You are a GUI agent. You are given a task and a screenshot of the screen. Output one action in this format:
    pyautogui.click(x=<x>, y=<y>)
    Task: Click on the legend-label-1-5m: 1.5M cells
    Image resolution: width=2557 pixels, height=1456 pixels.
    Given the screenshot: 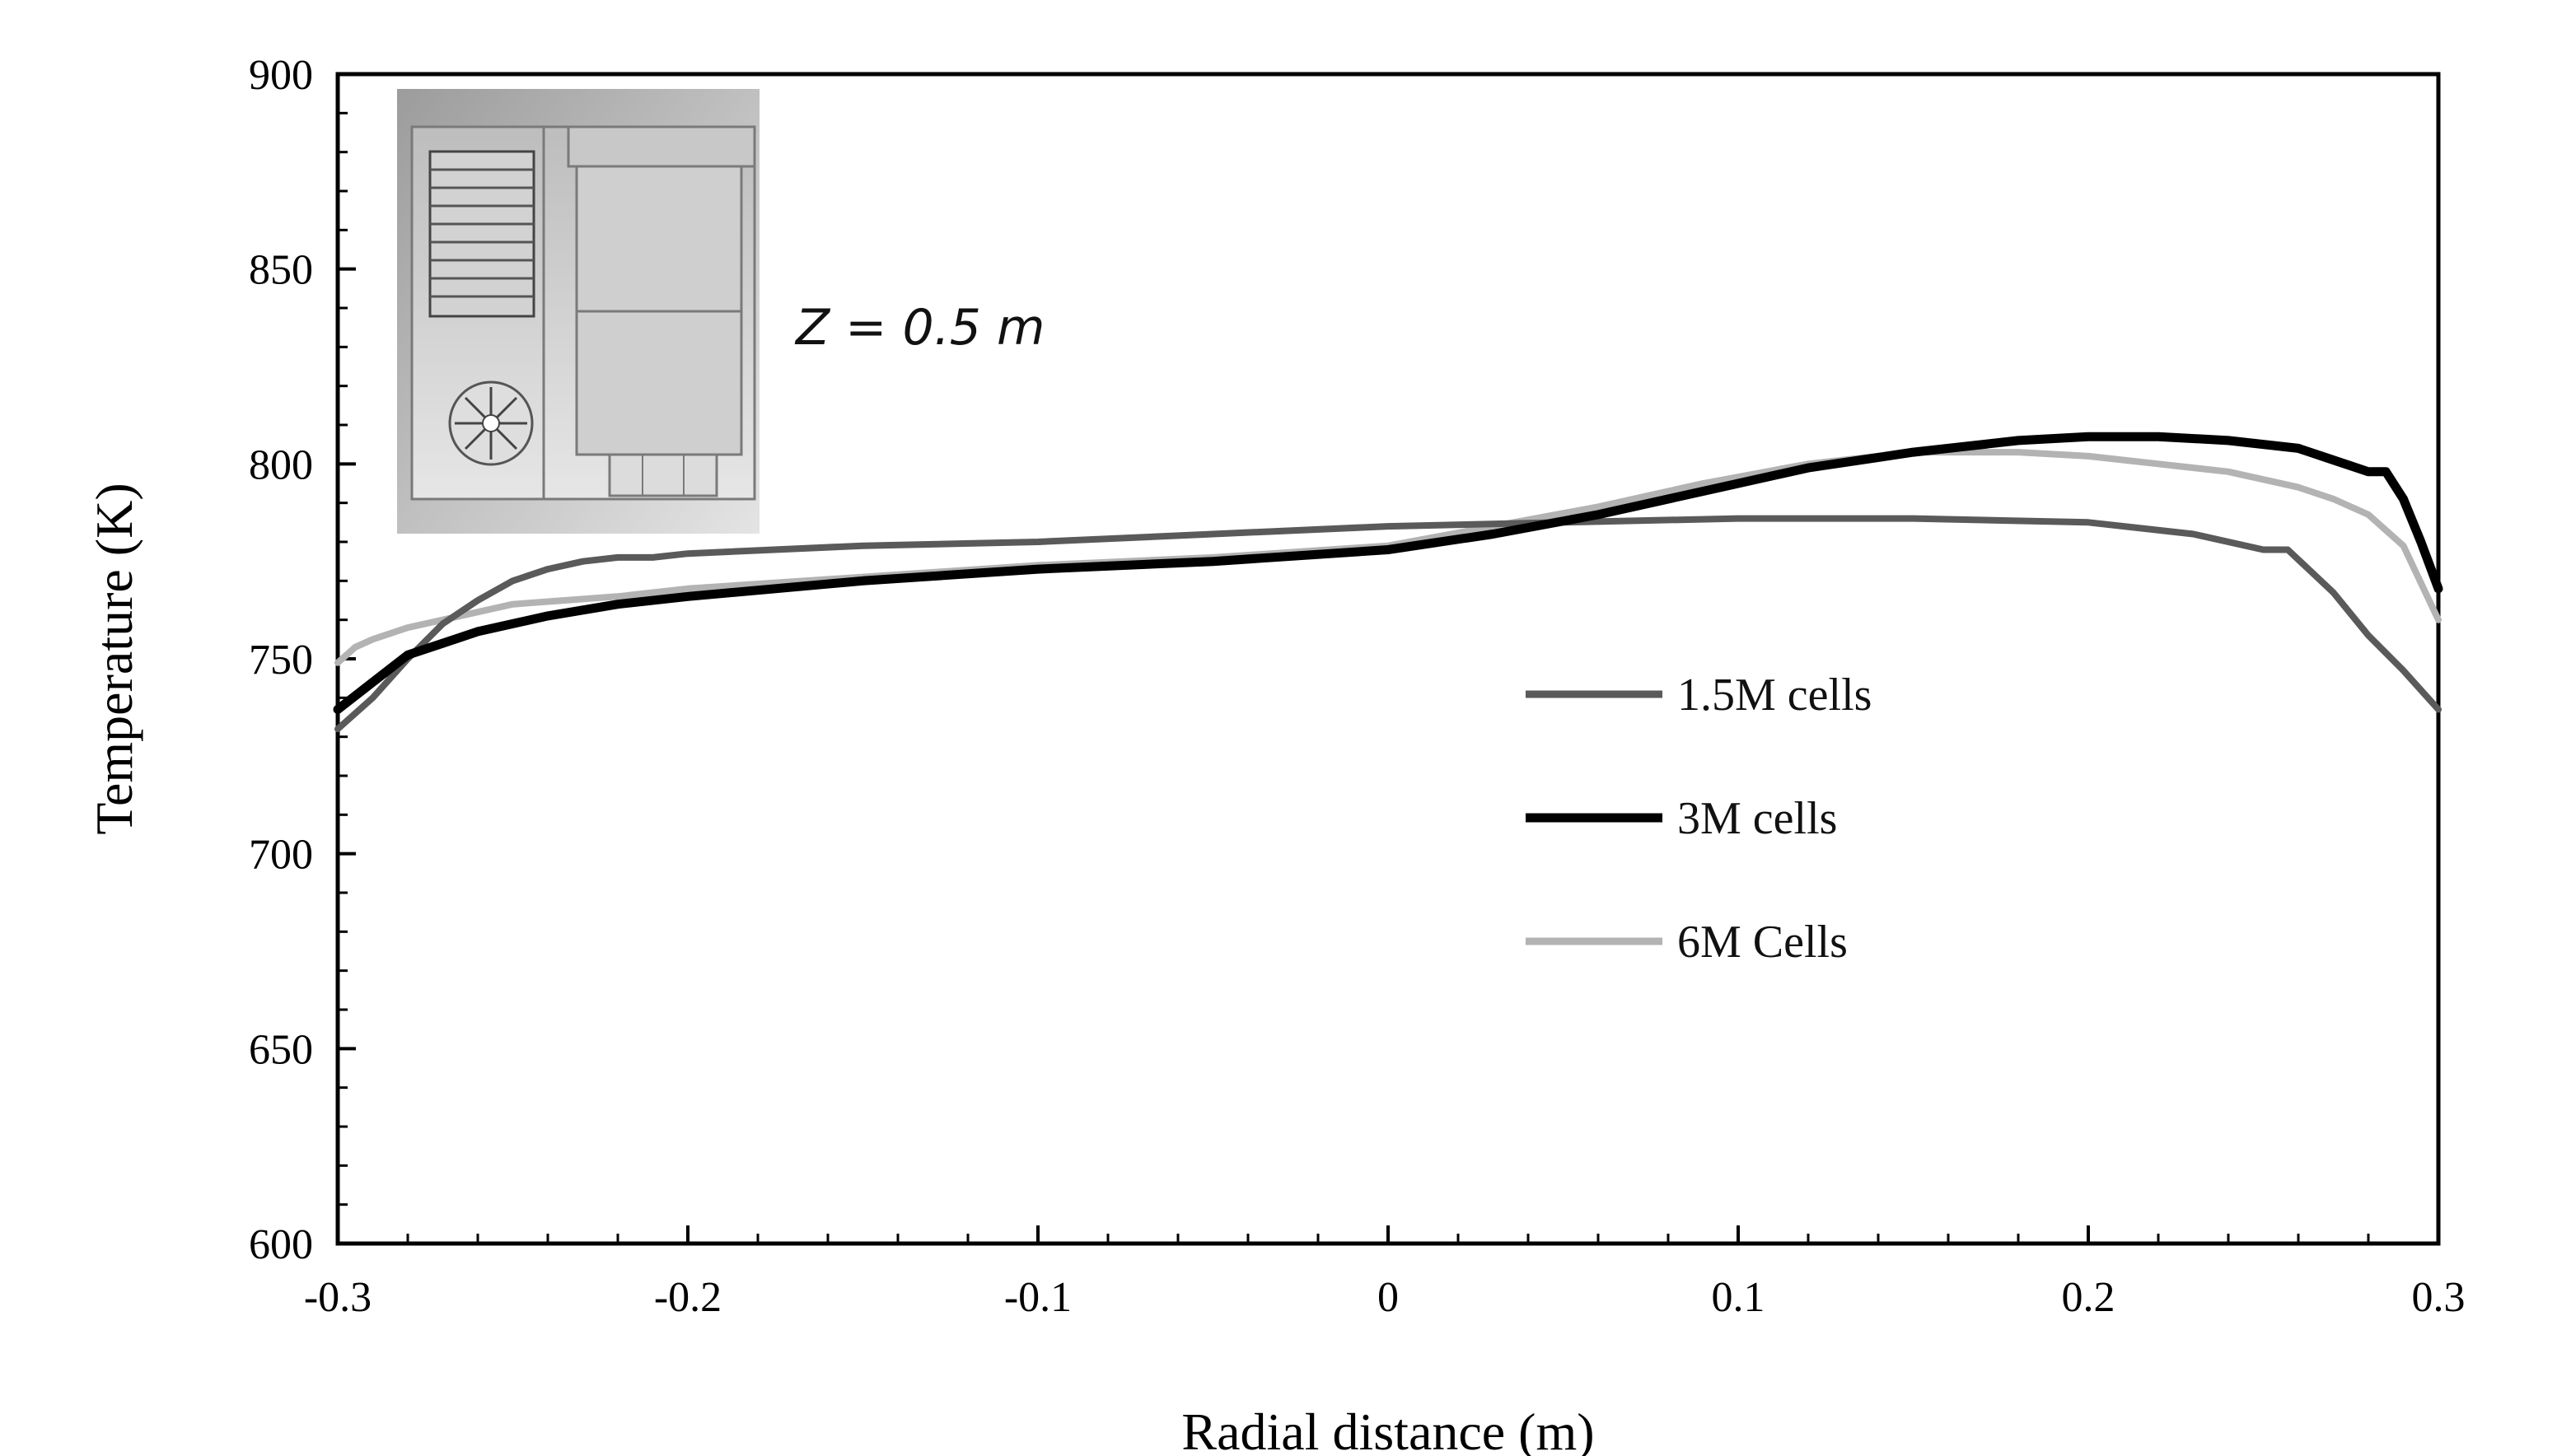 What is the action you would take?
    pyautogui.click(x=1774, y=695)
    